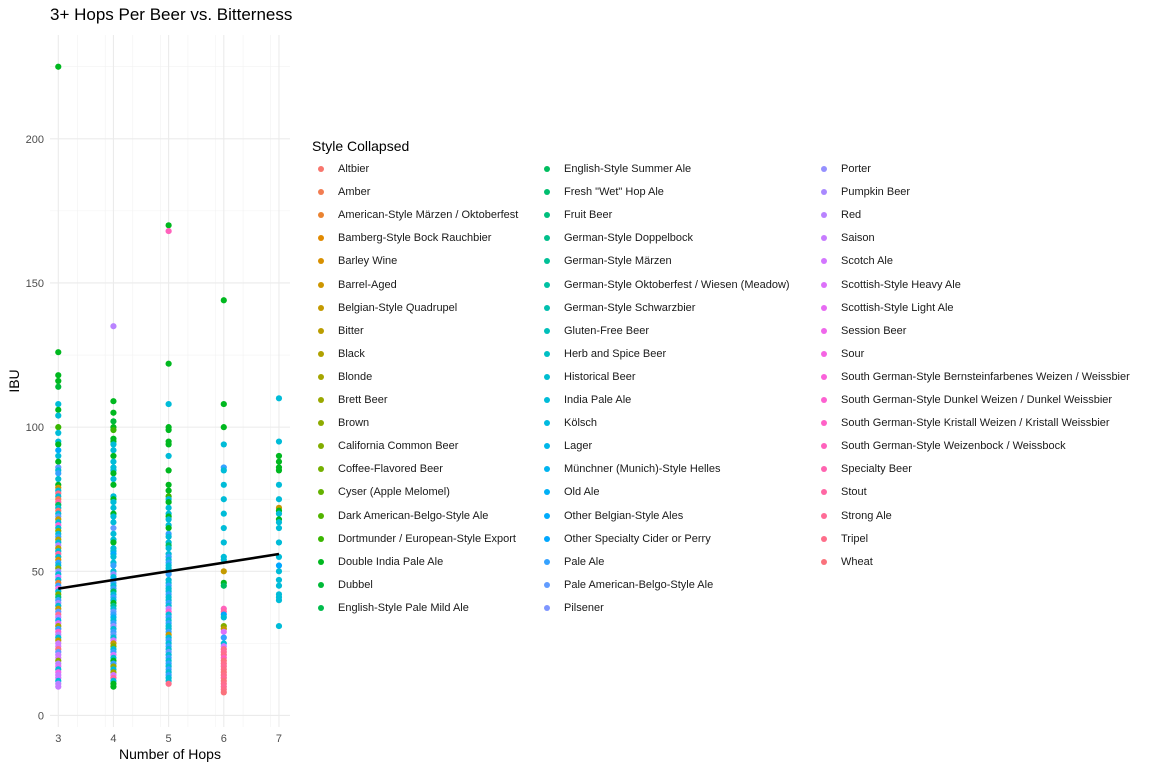 This screenshot has width=1152, height=768. I want to click on legend-label: Fruit Beer, so click(588, 215).